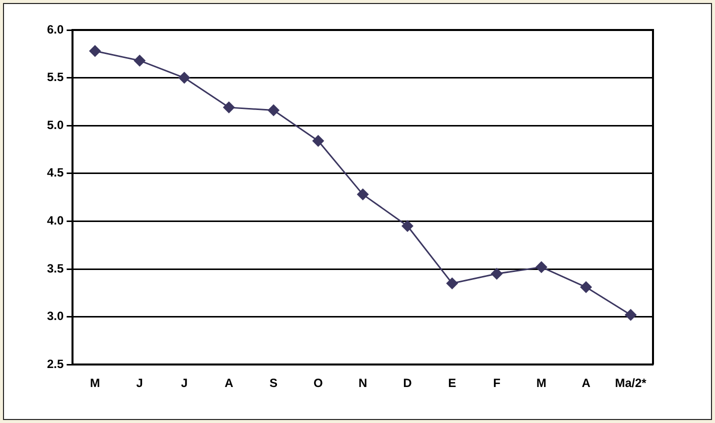 This screenshot has width=715, height=423. Describe the element at coordinates (55, 268) in the screenshot. I see `y-tick-label: 3.5` at that location.